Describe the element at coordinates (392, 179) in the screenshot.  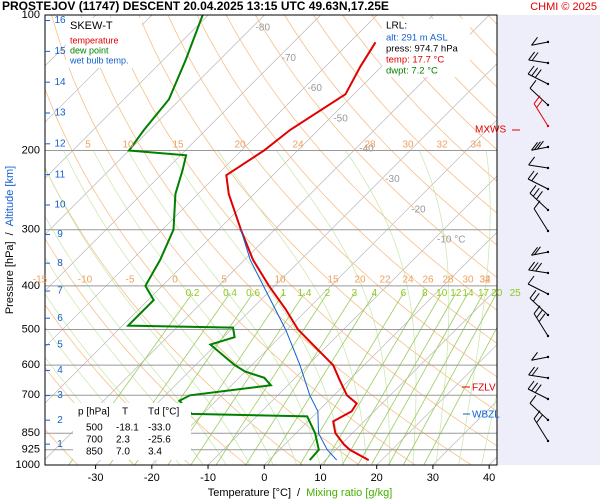
I see `isotherm-label: -30` at that location.